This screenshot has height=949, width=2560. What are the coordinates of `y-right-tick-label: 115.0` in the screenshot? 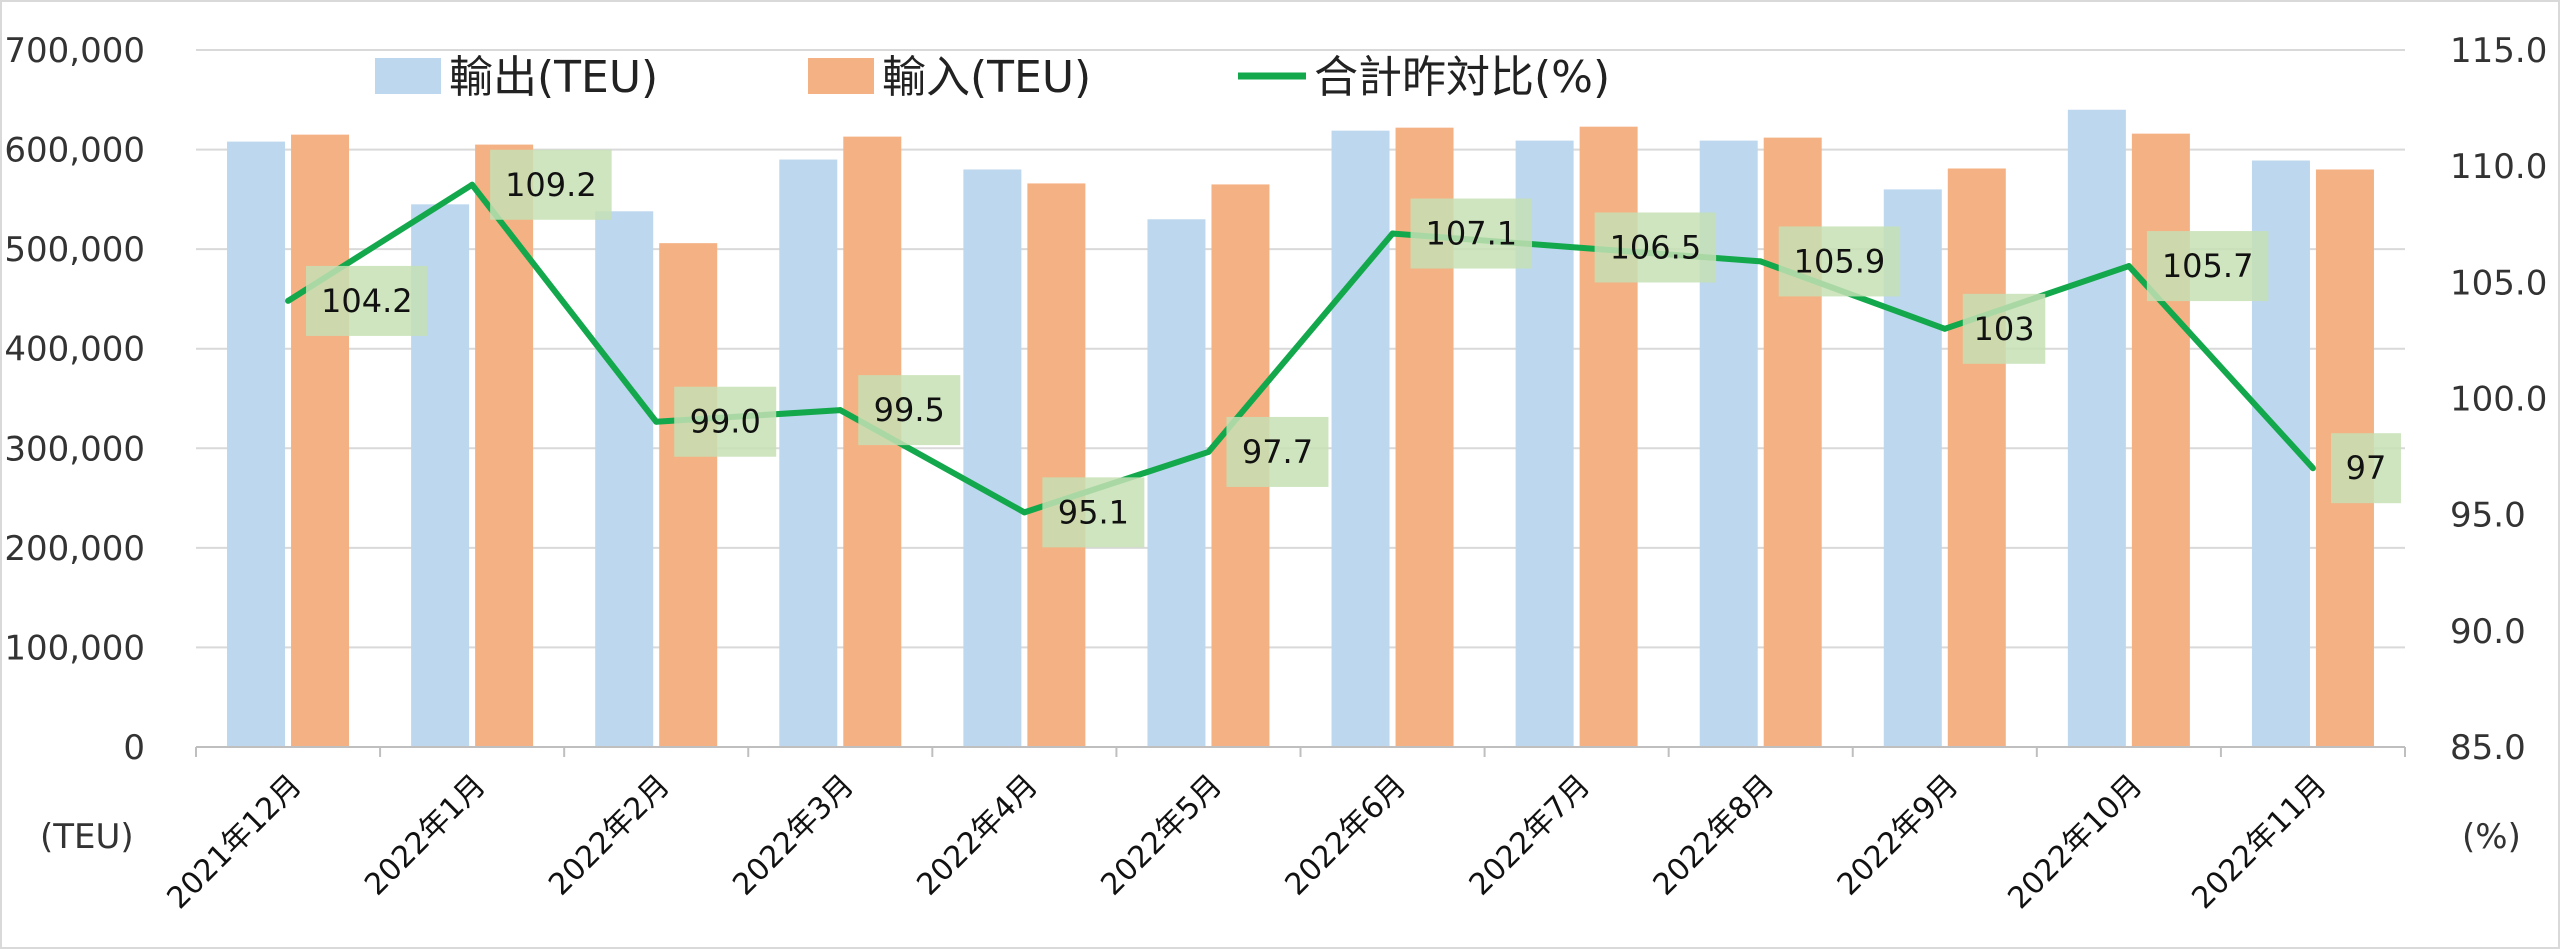 It's located at (2498, 51).